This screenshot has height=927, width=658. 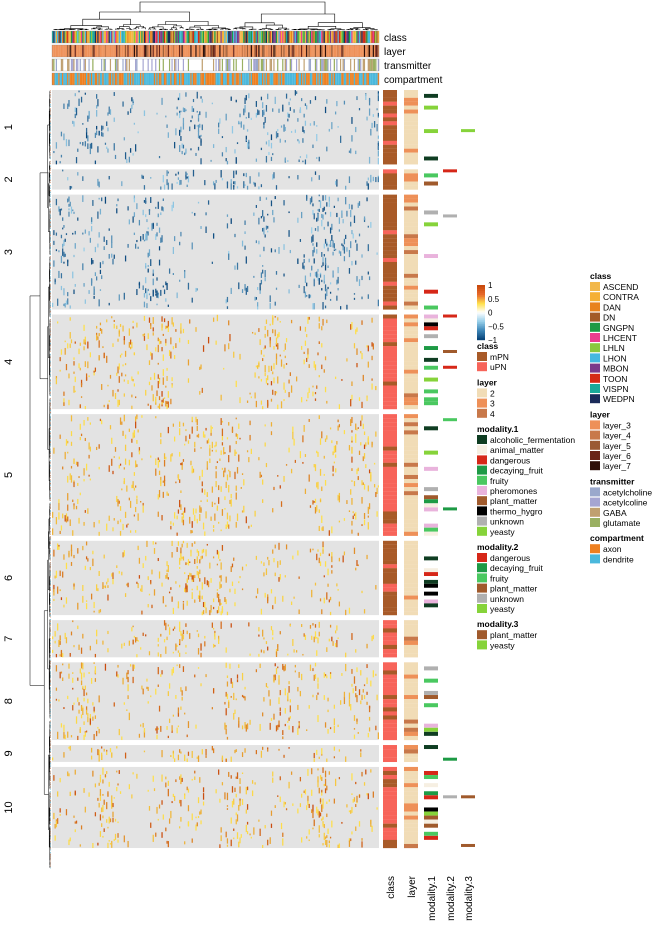 What do you see at coordinates (390, 183) in the screenshot?
I see `row-annotation-class-cell` at bounding box center [390, 183].